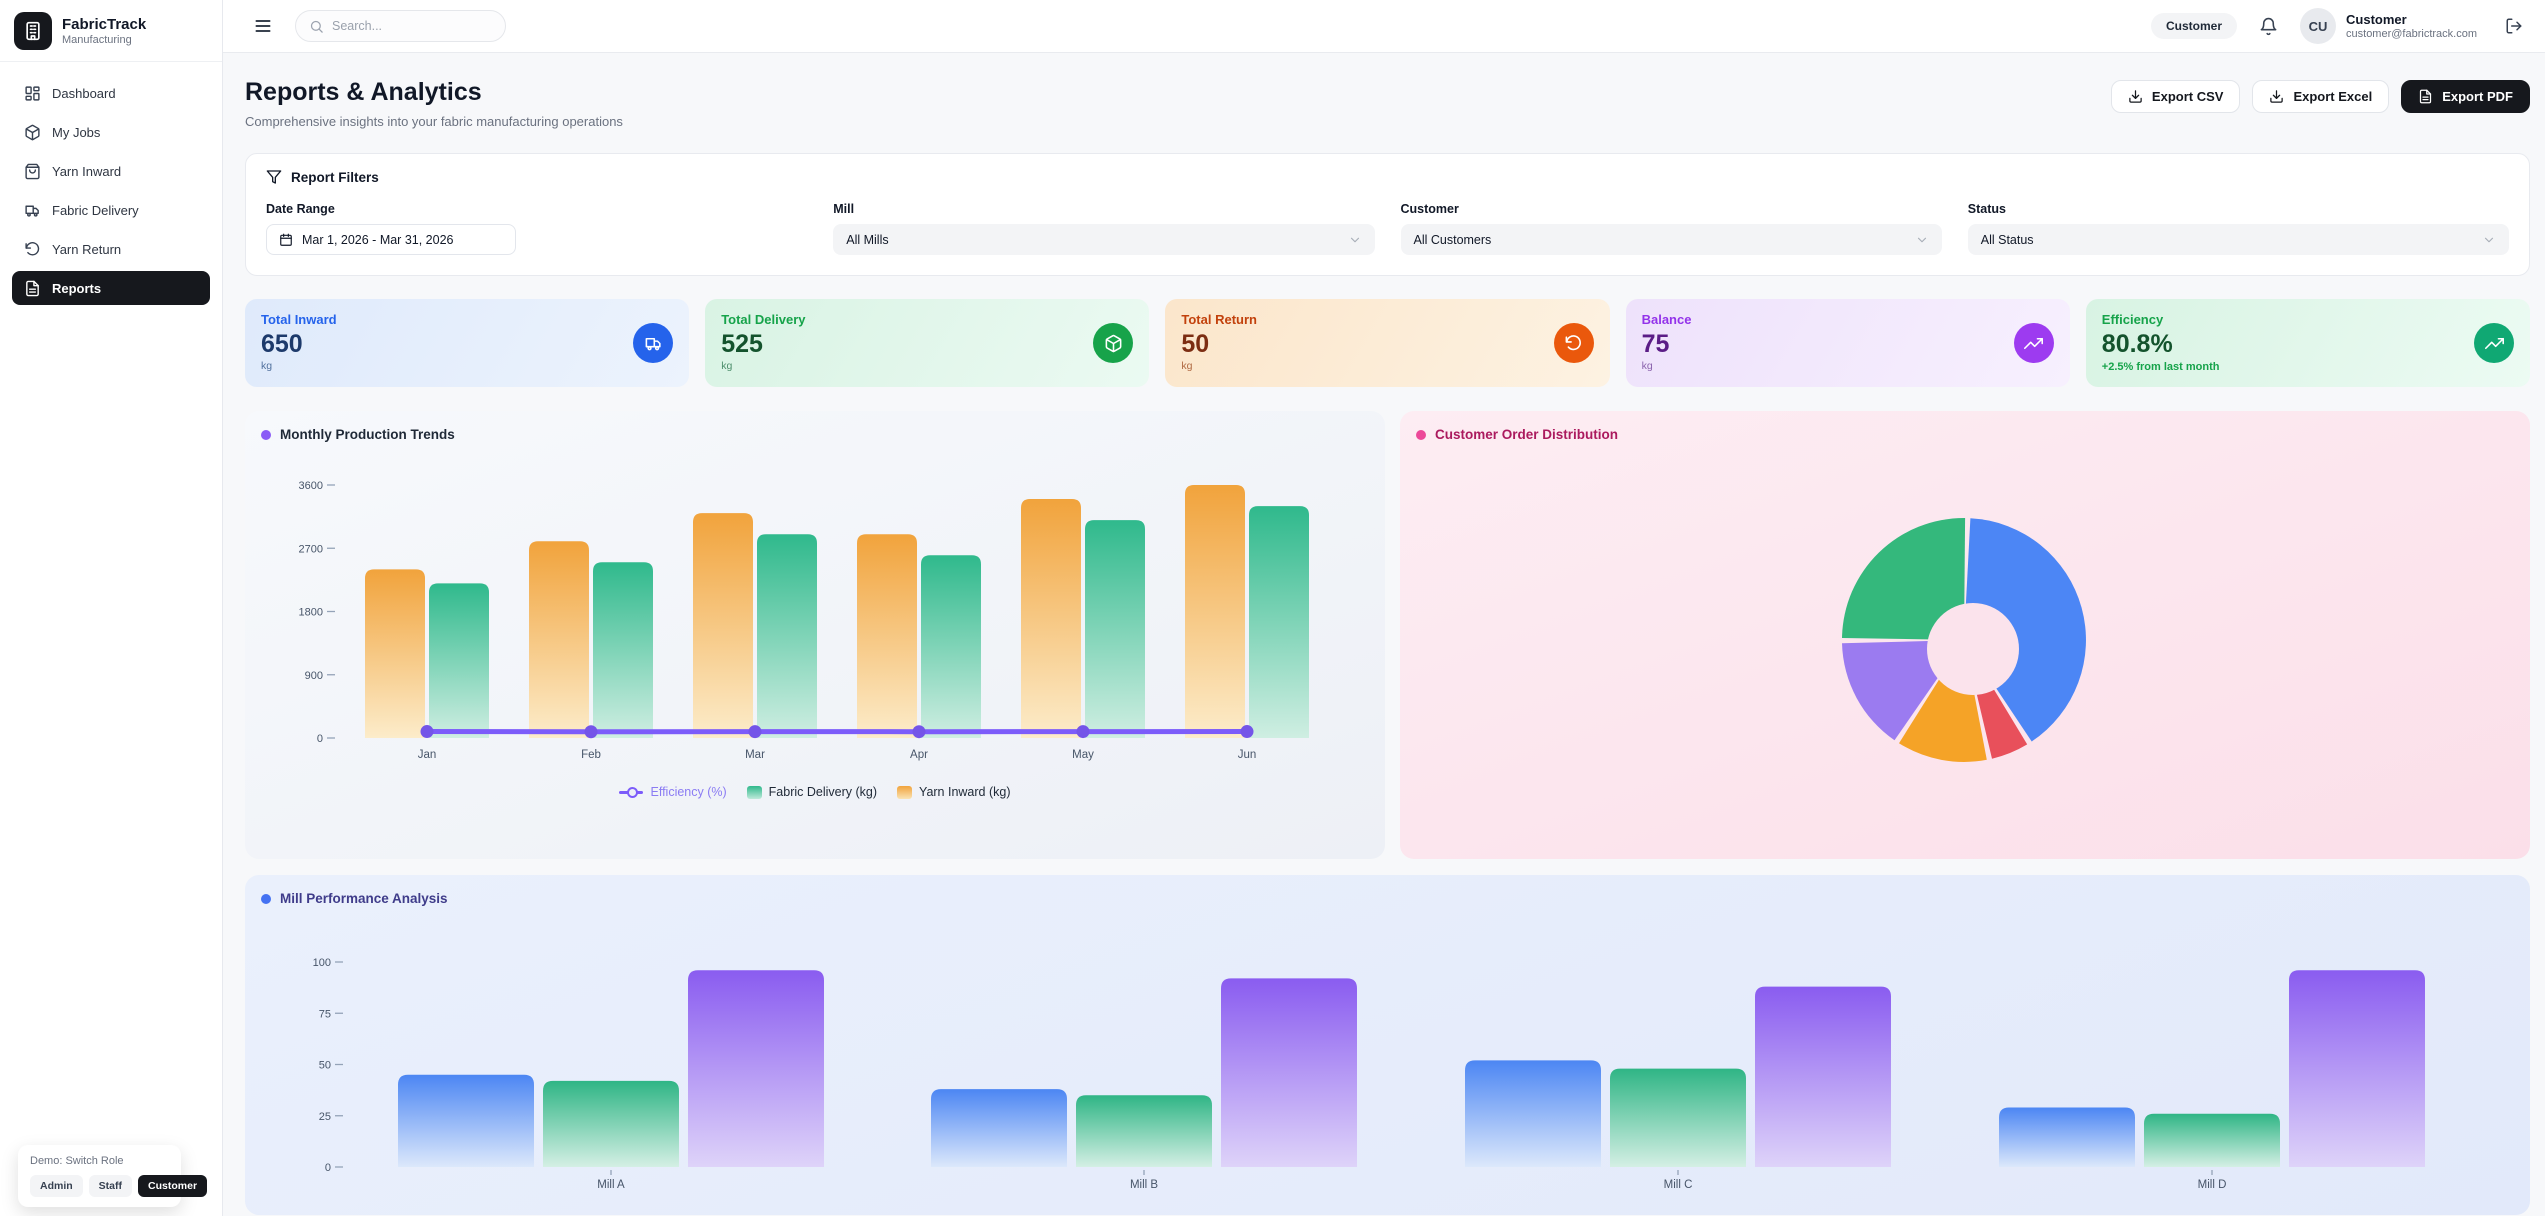 The image size is (2545, 1216). What do you see at coordinates (2160, 367) in the screenshot?
I see `stat-trend: +2.5% from last month` at bounding box center [2160, 367].